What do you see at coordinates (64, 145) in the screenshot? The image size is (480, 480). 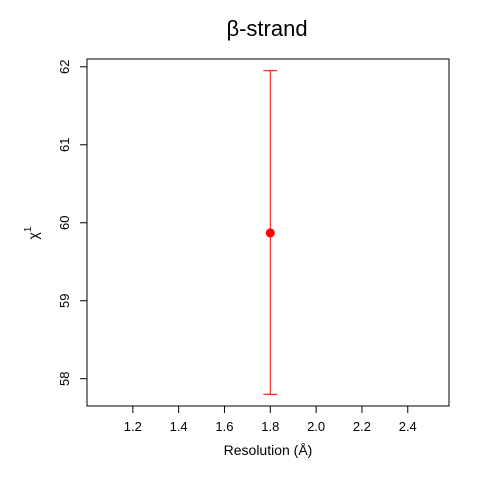 I see `y-tick-label: 61` at bounding box center [64, 145].